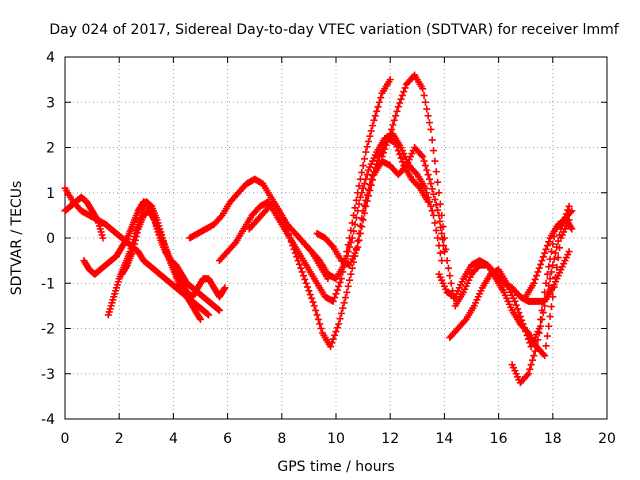 The image size is (640, 480). I want to click on y-tick-labels: -4 -3 -2 -1 0 1 2 3 4, so click(48, 239).